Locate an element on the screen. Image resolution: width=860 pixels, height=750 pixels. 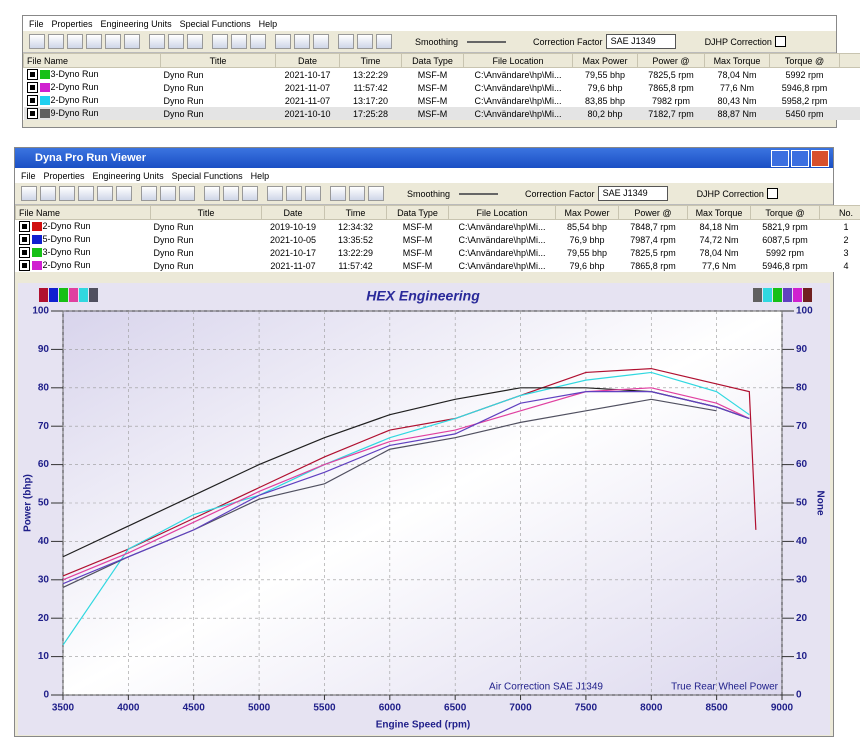
table-cell: 79,55 bhp is located at coordinates (587, 252).